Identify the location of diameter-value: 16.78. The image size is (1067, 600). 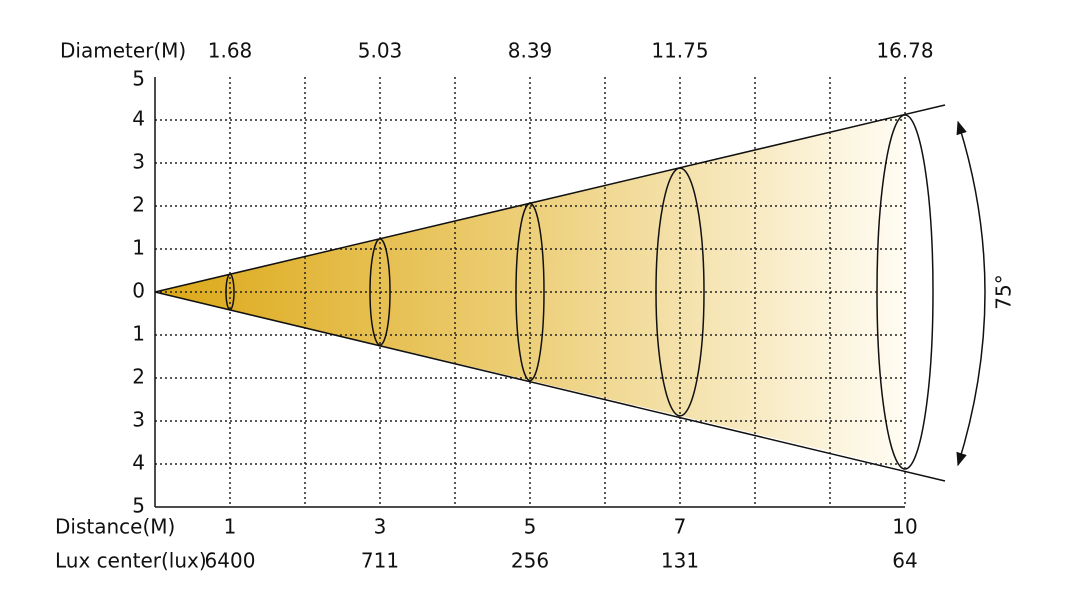
(904, 51).